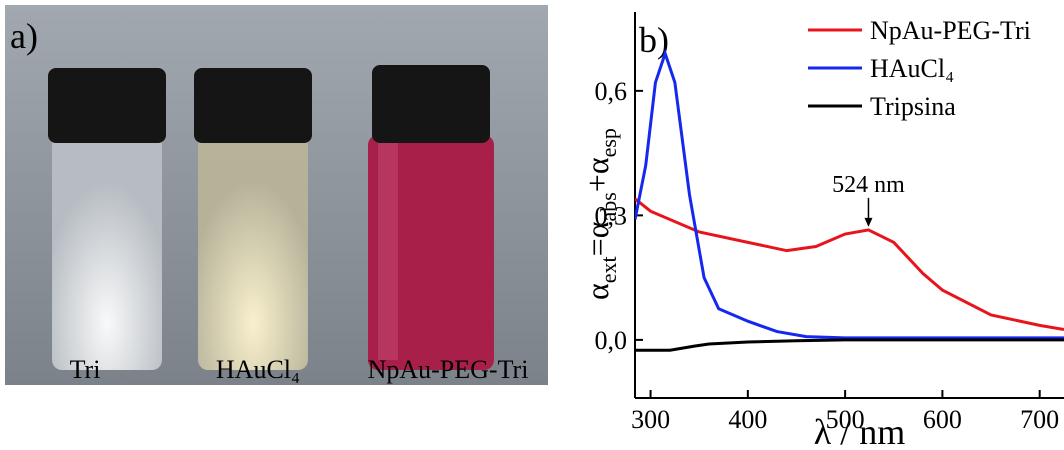 The image size is (1064, 450). Describe the element at coordinates (747, 419) in the screenshot. I see `x-tick-label: 400` at that location.